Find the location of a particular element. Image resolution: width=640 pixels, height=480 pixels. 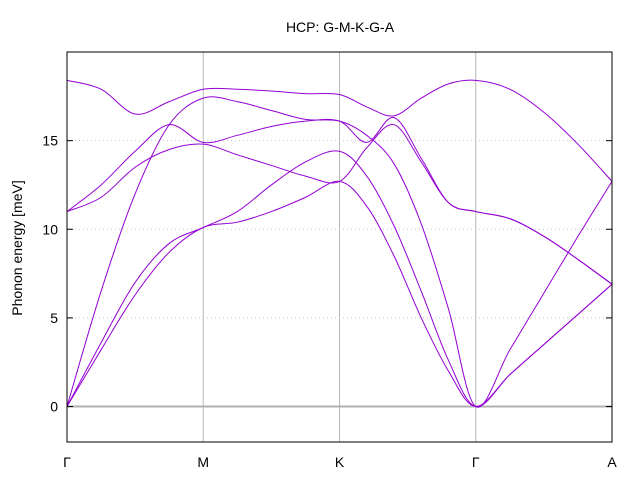

y-tick-label: 15 is located at coordinates (50, 141).